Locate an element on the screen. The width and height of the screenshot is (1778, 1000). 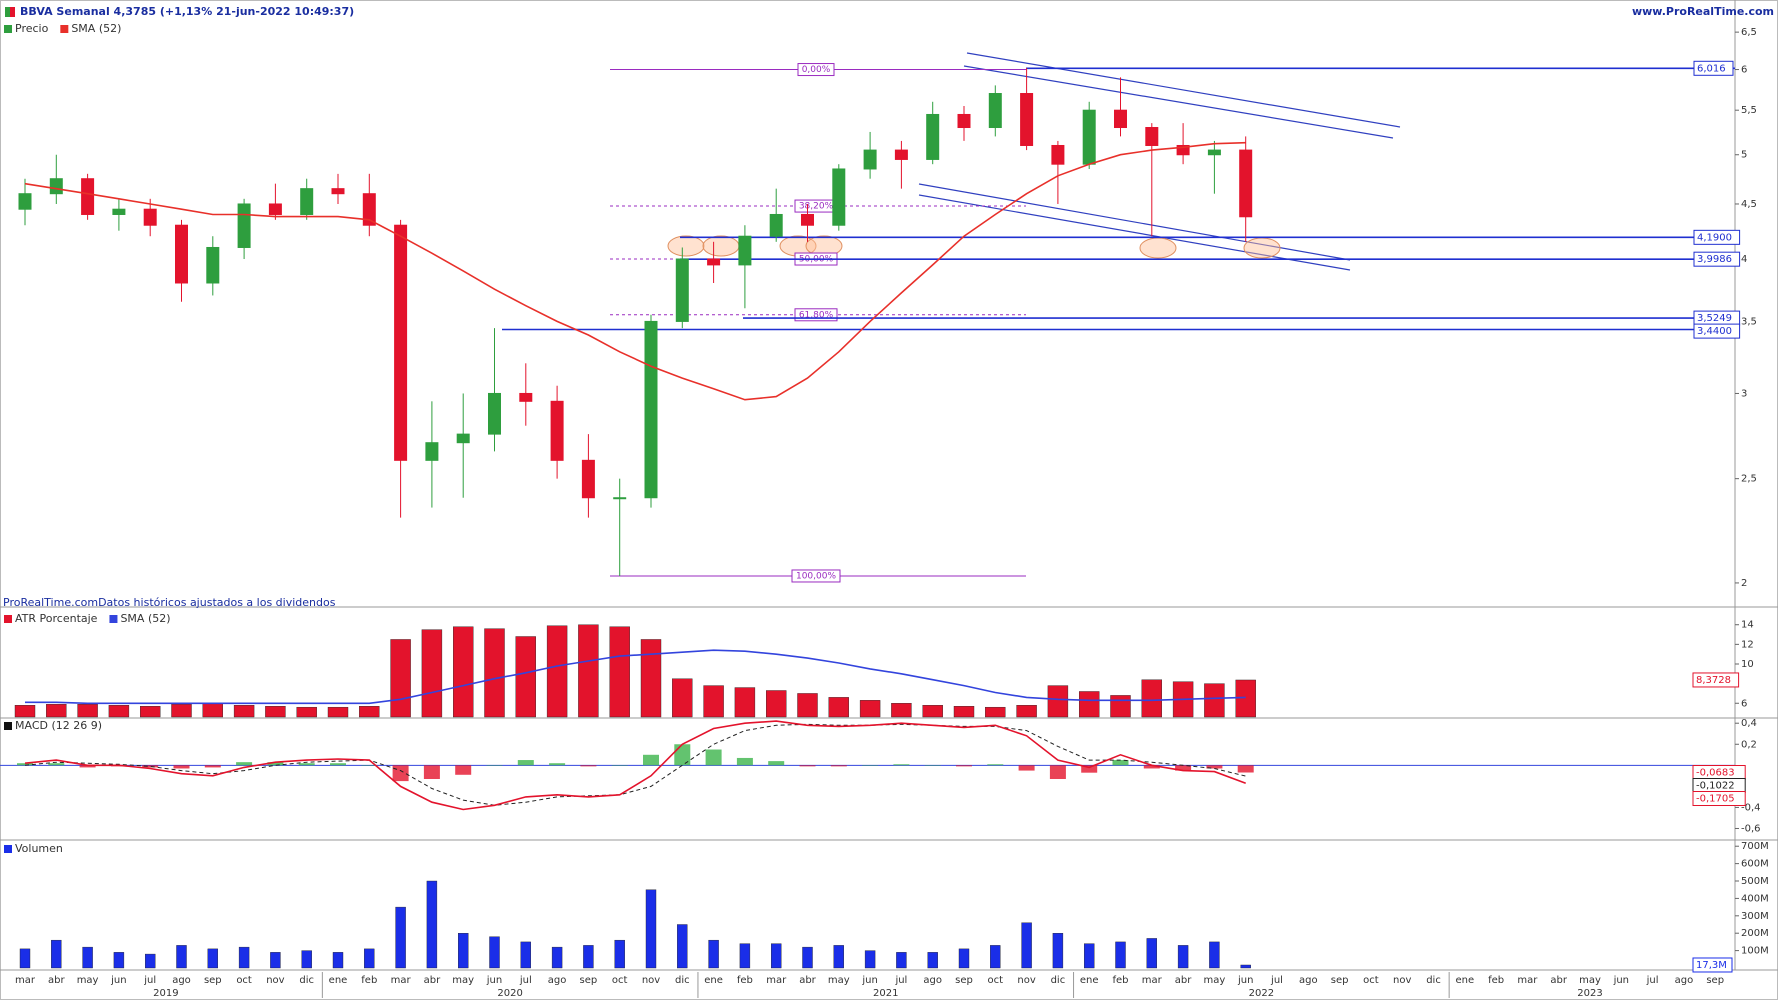
year-label: 2022 is located at coordinates (1261, 993).